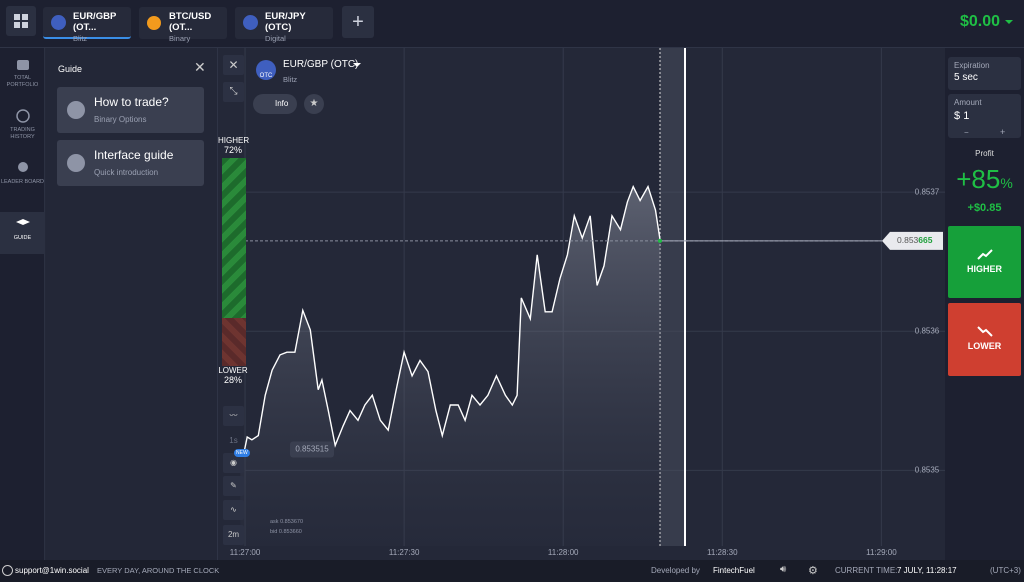 The width and height of the screenshot is (1024, 582). I want to click on lower-bar, so click(234, 342).